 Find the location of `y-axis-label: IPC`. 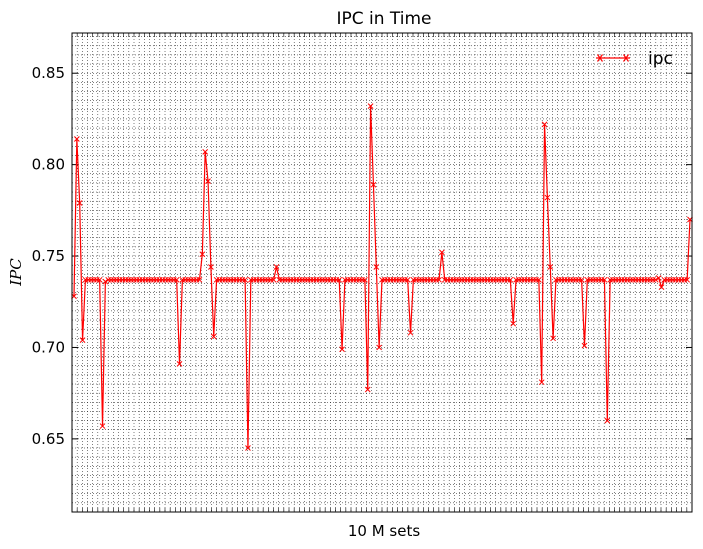

y-axis-label: IPC is located at coordinates (16, 272).